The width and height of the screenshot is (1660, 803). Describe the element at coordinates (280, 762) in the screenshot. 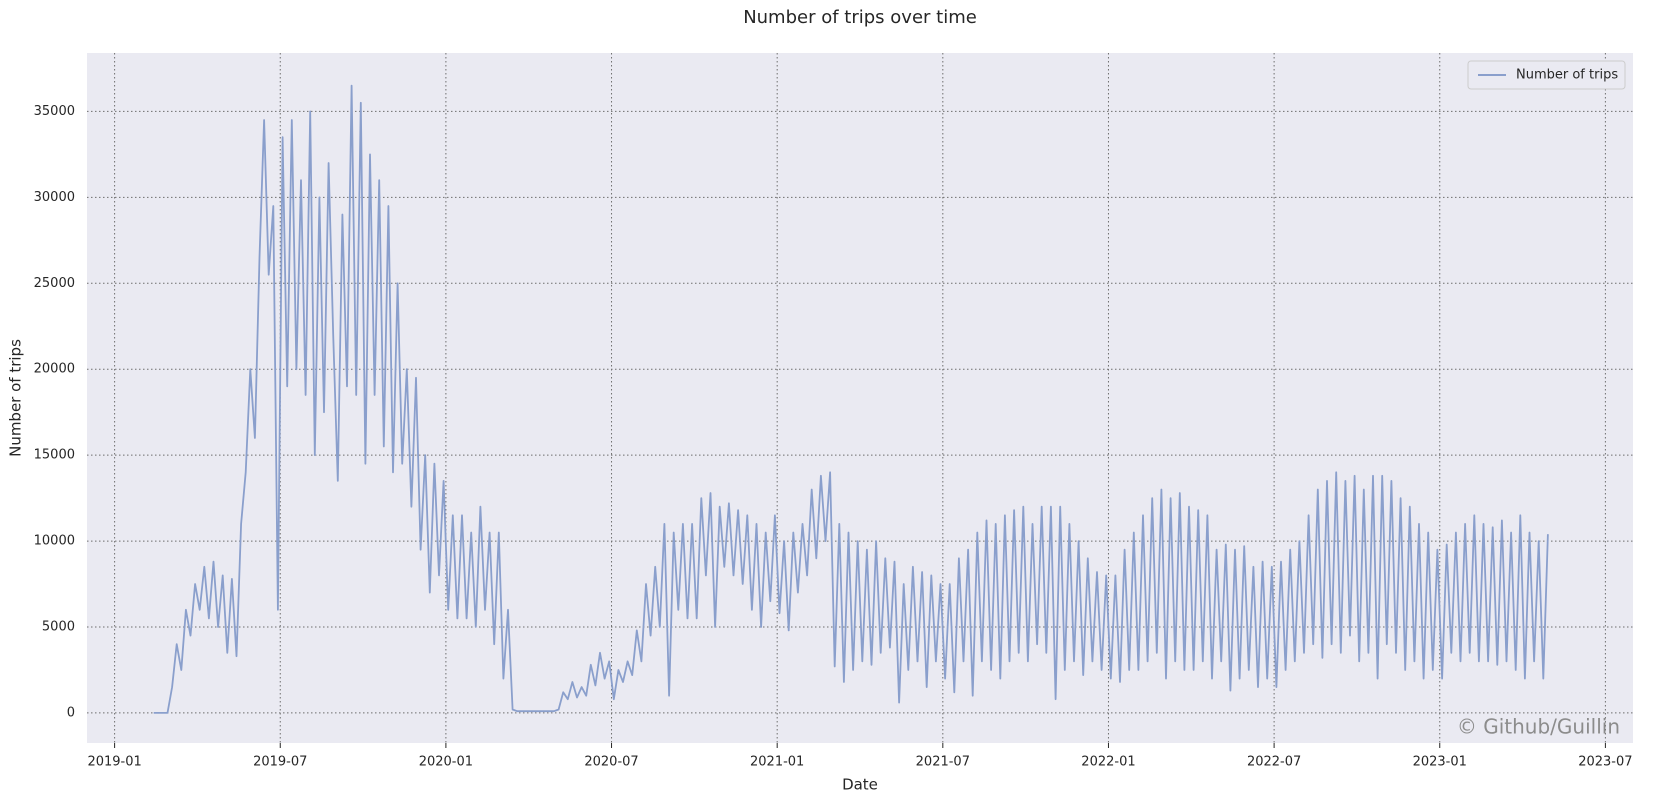

I see `x-tick-label: 2019-07` at that location.